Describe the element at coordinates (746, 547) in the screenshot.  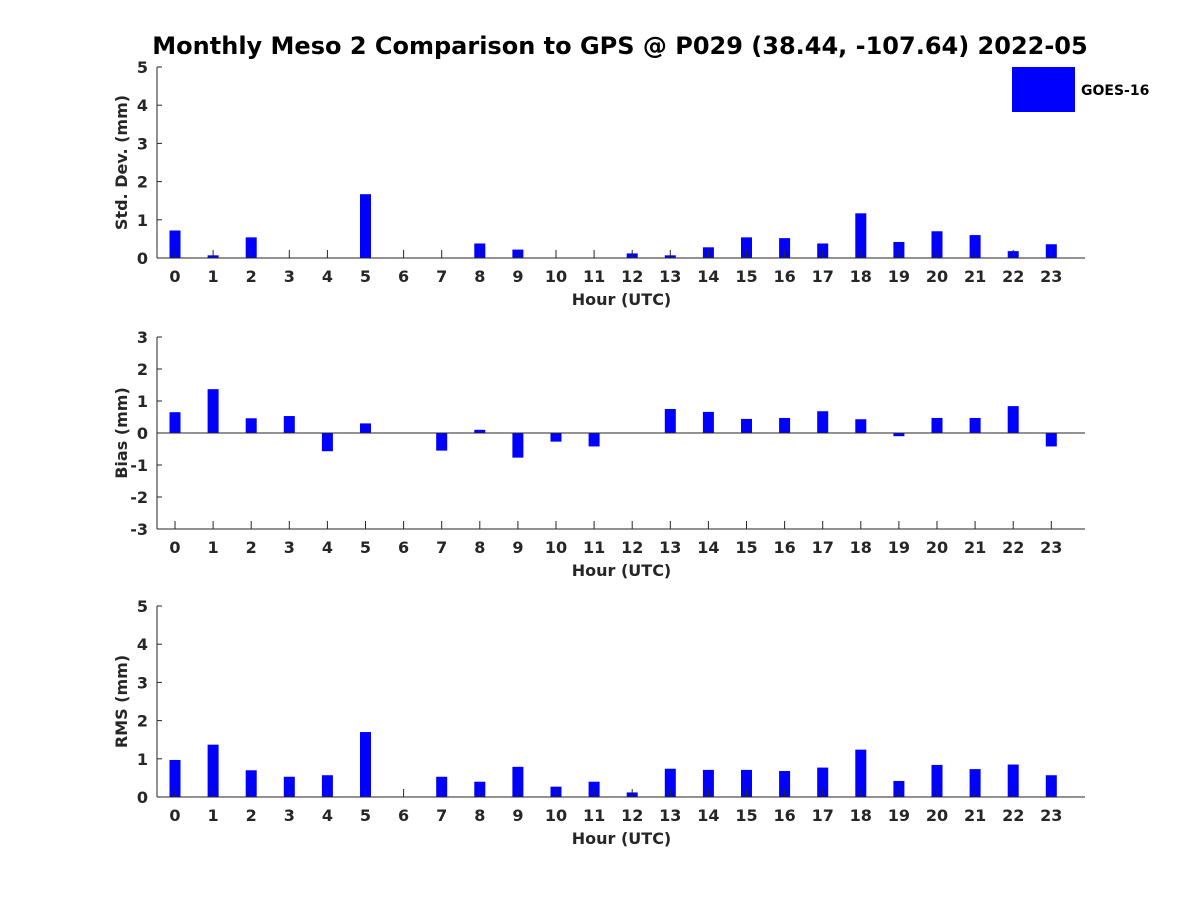
I see `bias-x-tick-label: 15` at that location.